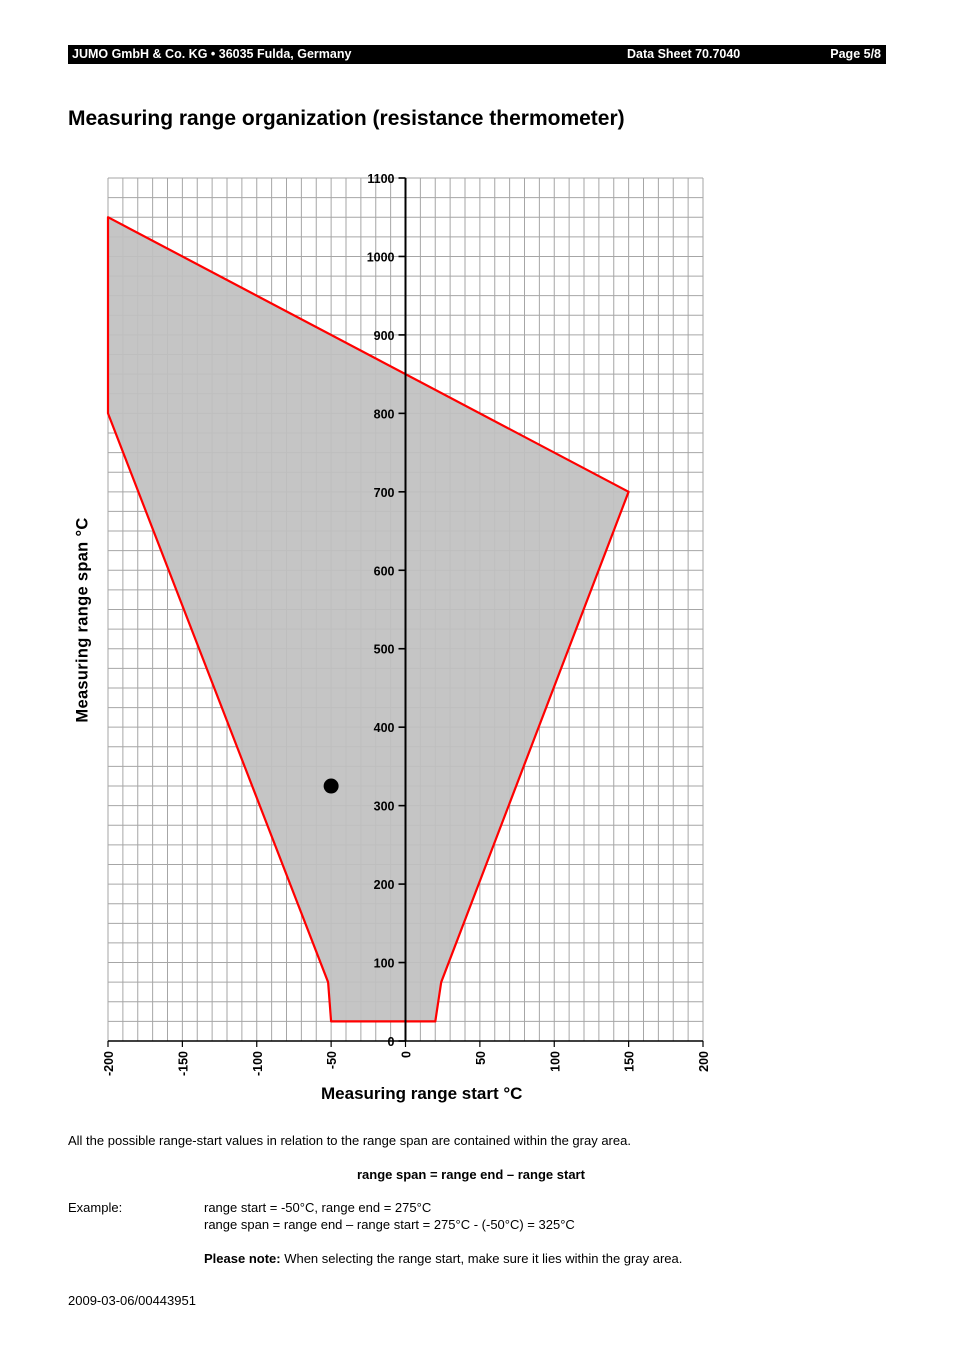 The height and width of the screenshot is (1350, 954). Describe the element at coordinates (684, 54) in the screenshot. I see `header-sheet-number: Data Sheet 70.7040` at that location.